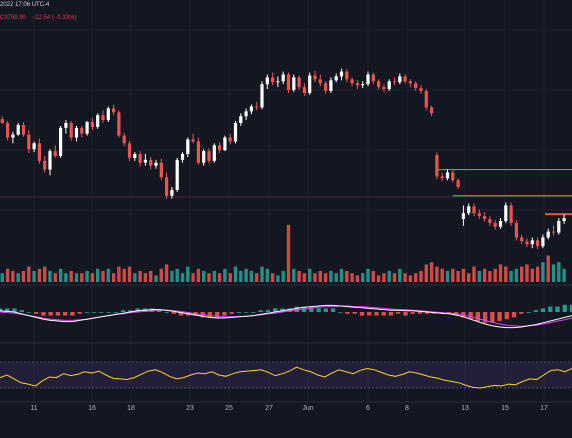 This screenshot has height=438, width=572. What do you see at coordinates (465, 408) in the screenshot?
I see `date-tick: 13` at bounding box center [465, 408].